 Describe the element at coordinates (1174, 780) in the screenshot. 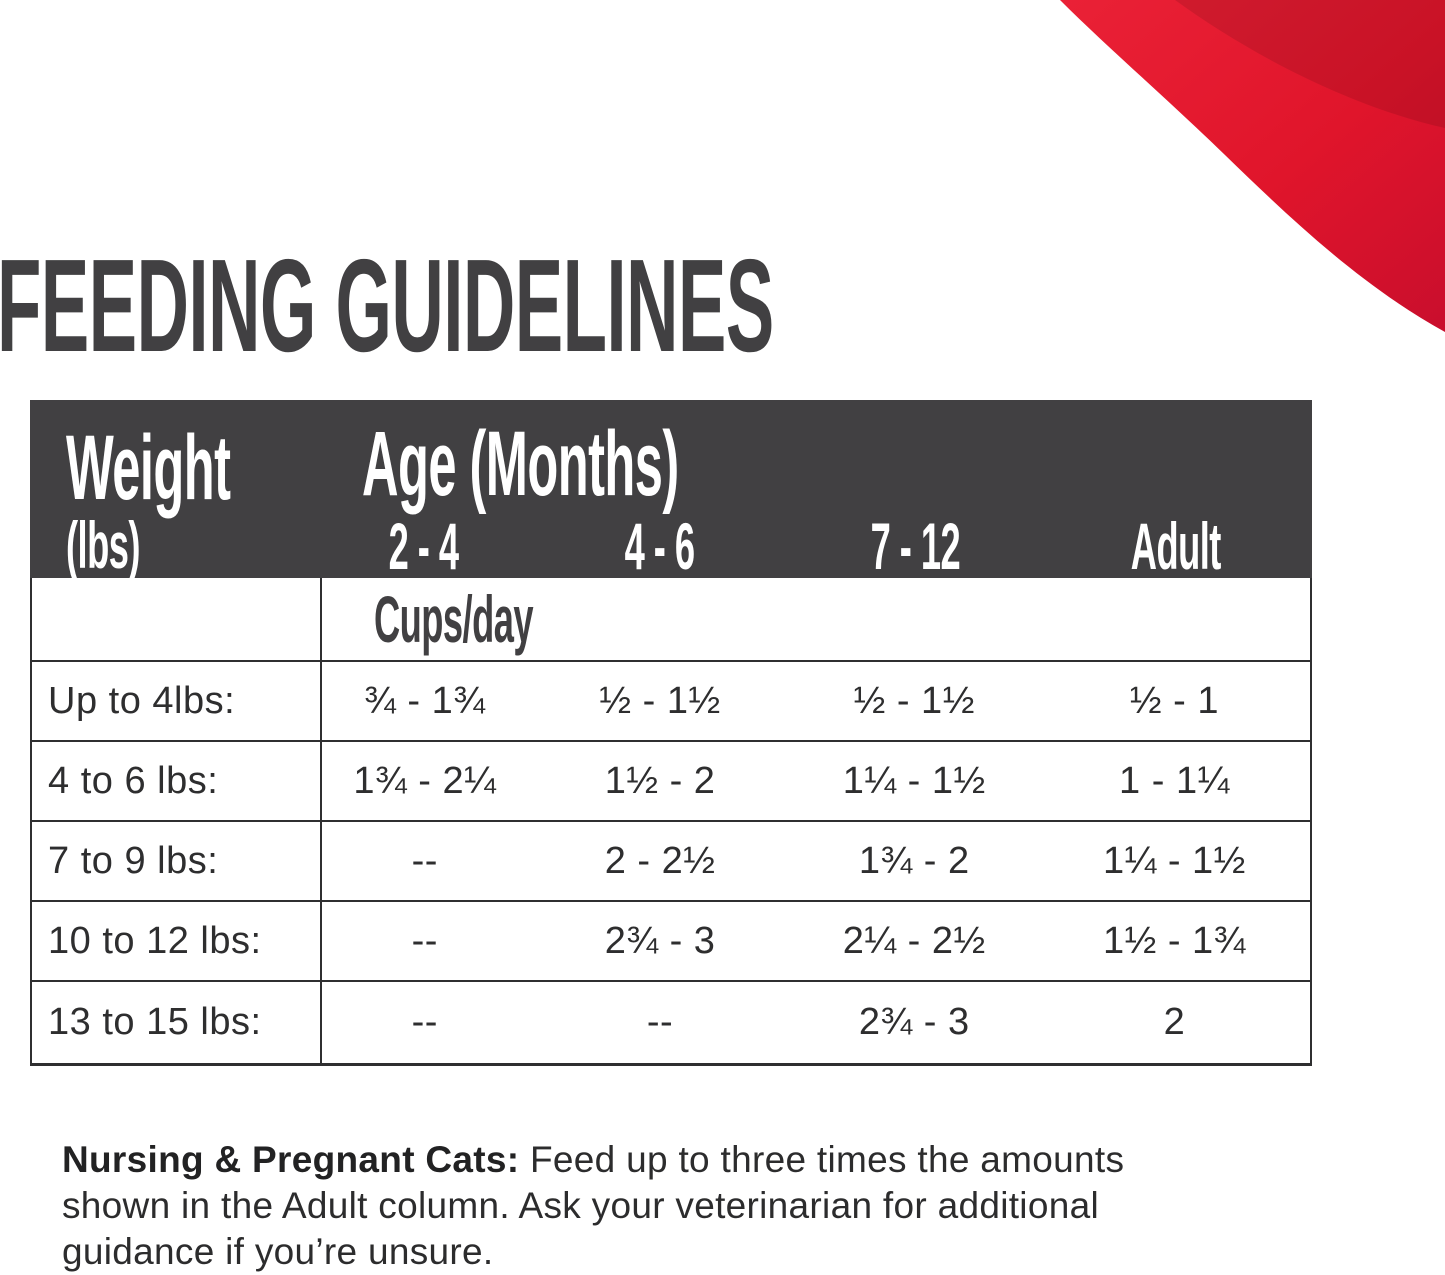

I see `cups-value: 1 - 1¼` at that location.